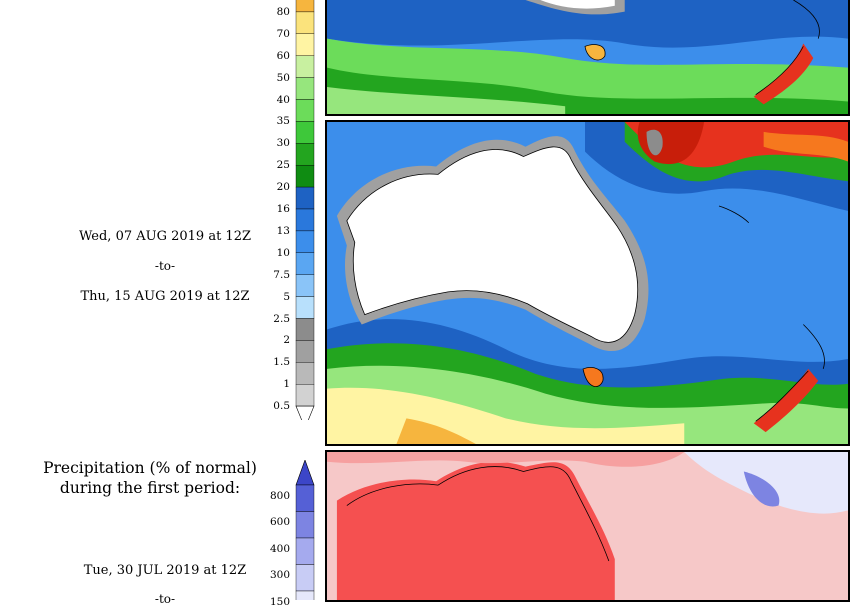 The width and height of the screenshot is (850, 608). What do you see at coordinates (281, 362) in the screenshot?
I see `scale-tick-label: 1.5` at bounding box center [281, 362].